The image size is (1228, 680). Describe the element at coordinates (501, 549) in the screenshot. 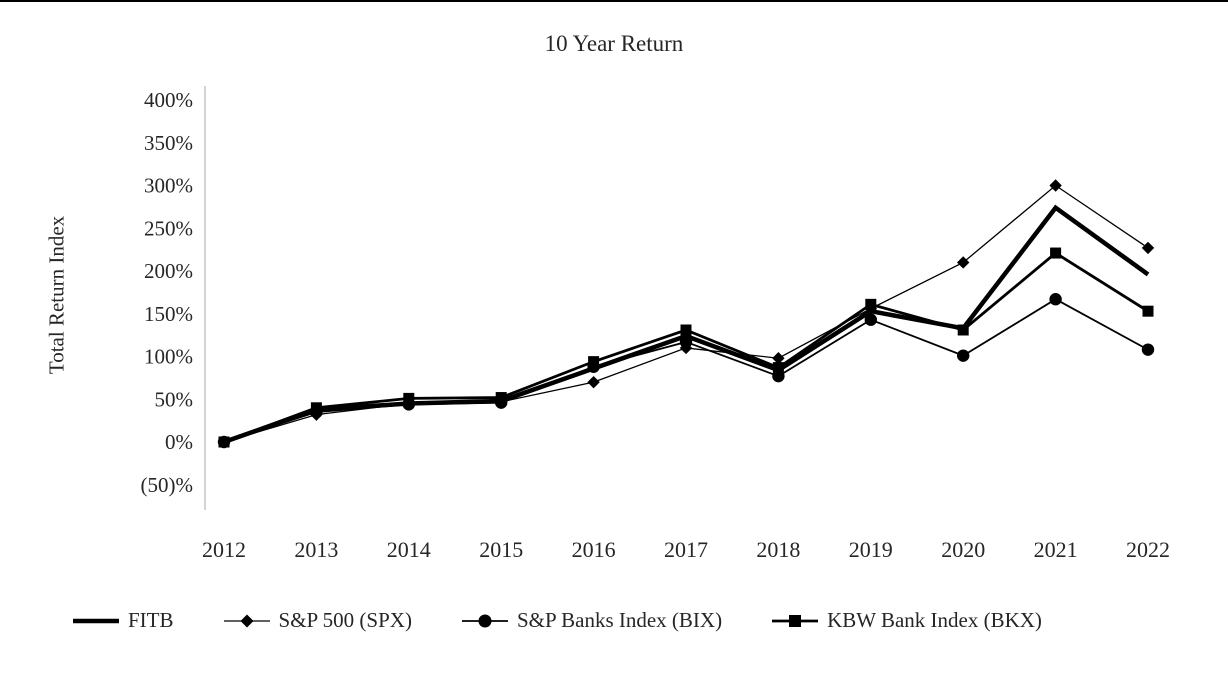

I see `x-tick-label: 2015` at that location.